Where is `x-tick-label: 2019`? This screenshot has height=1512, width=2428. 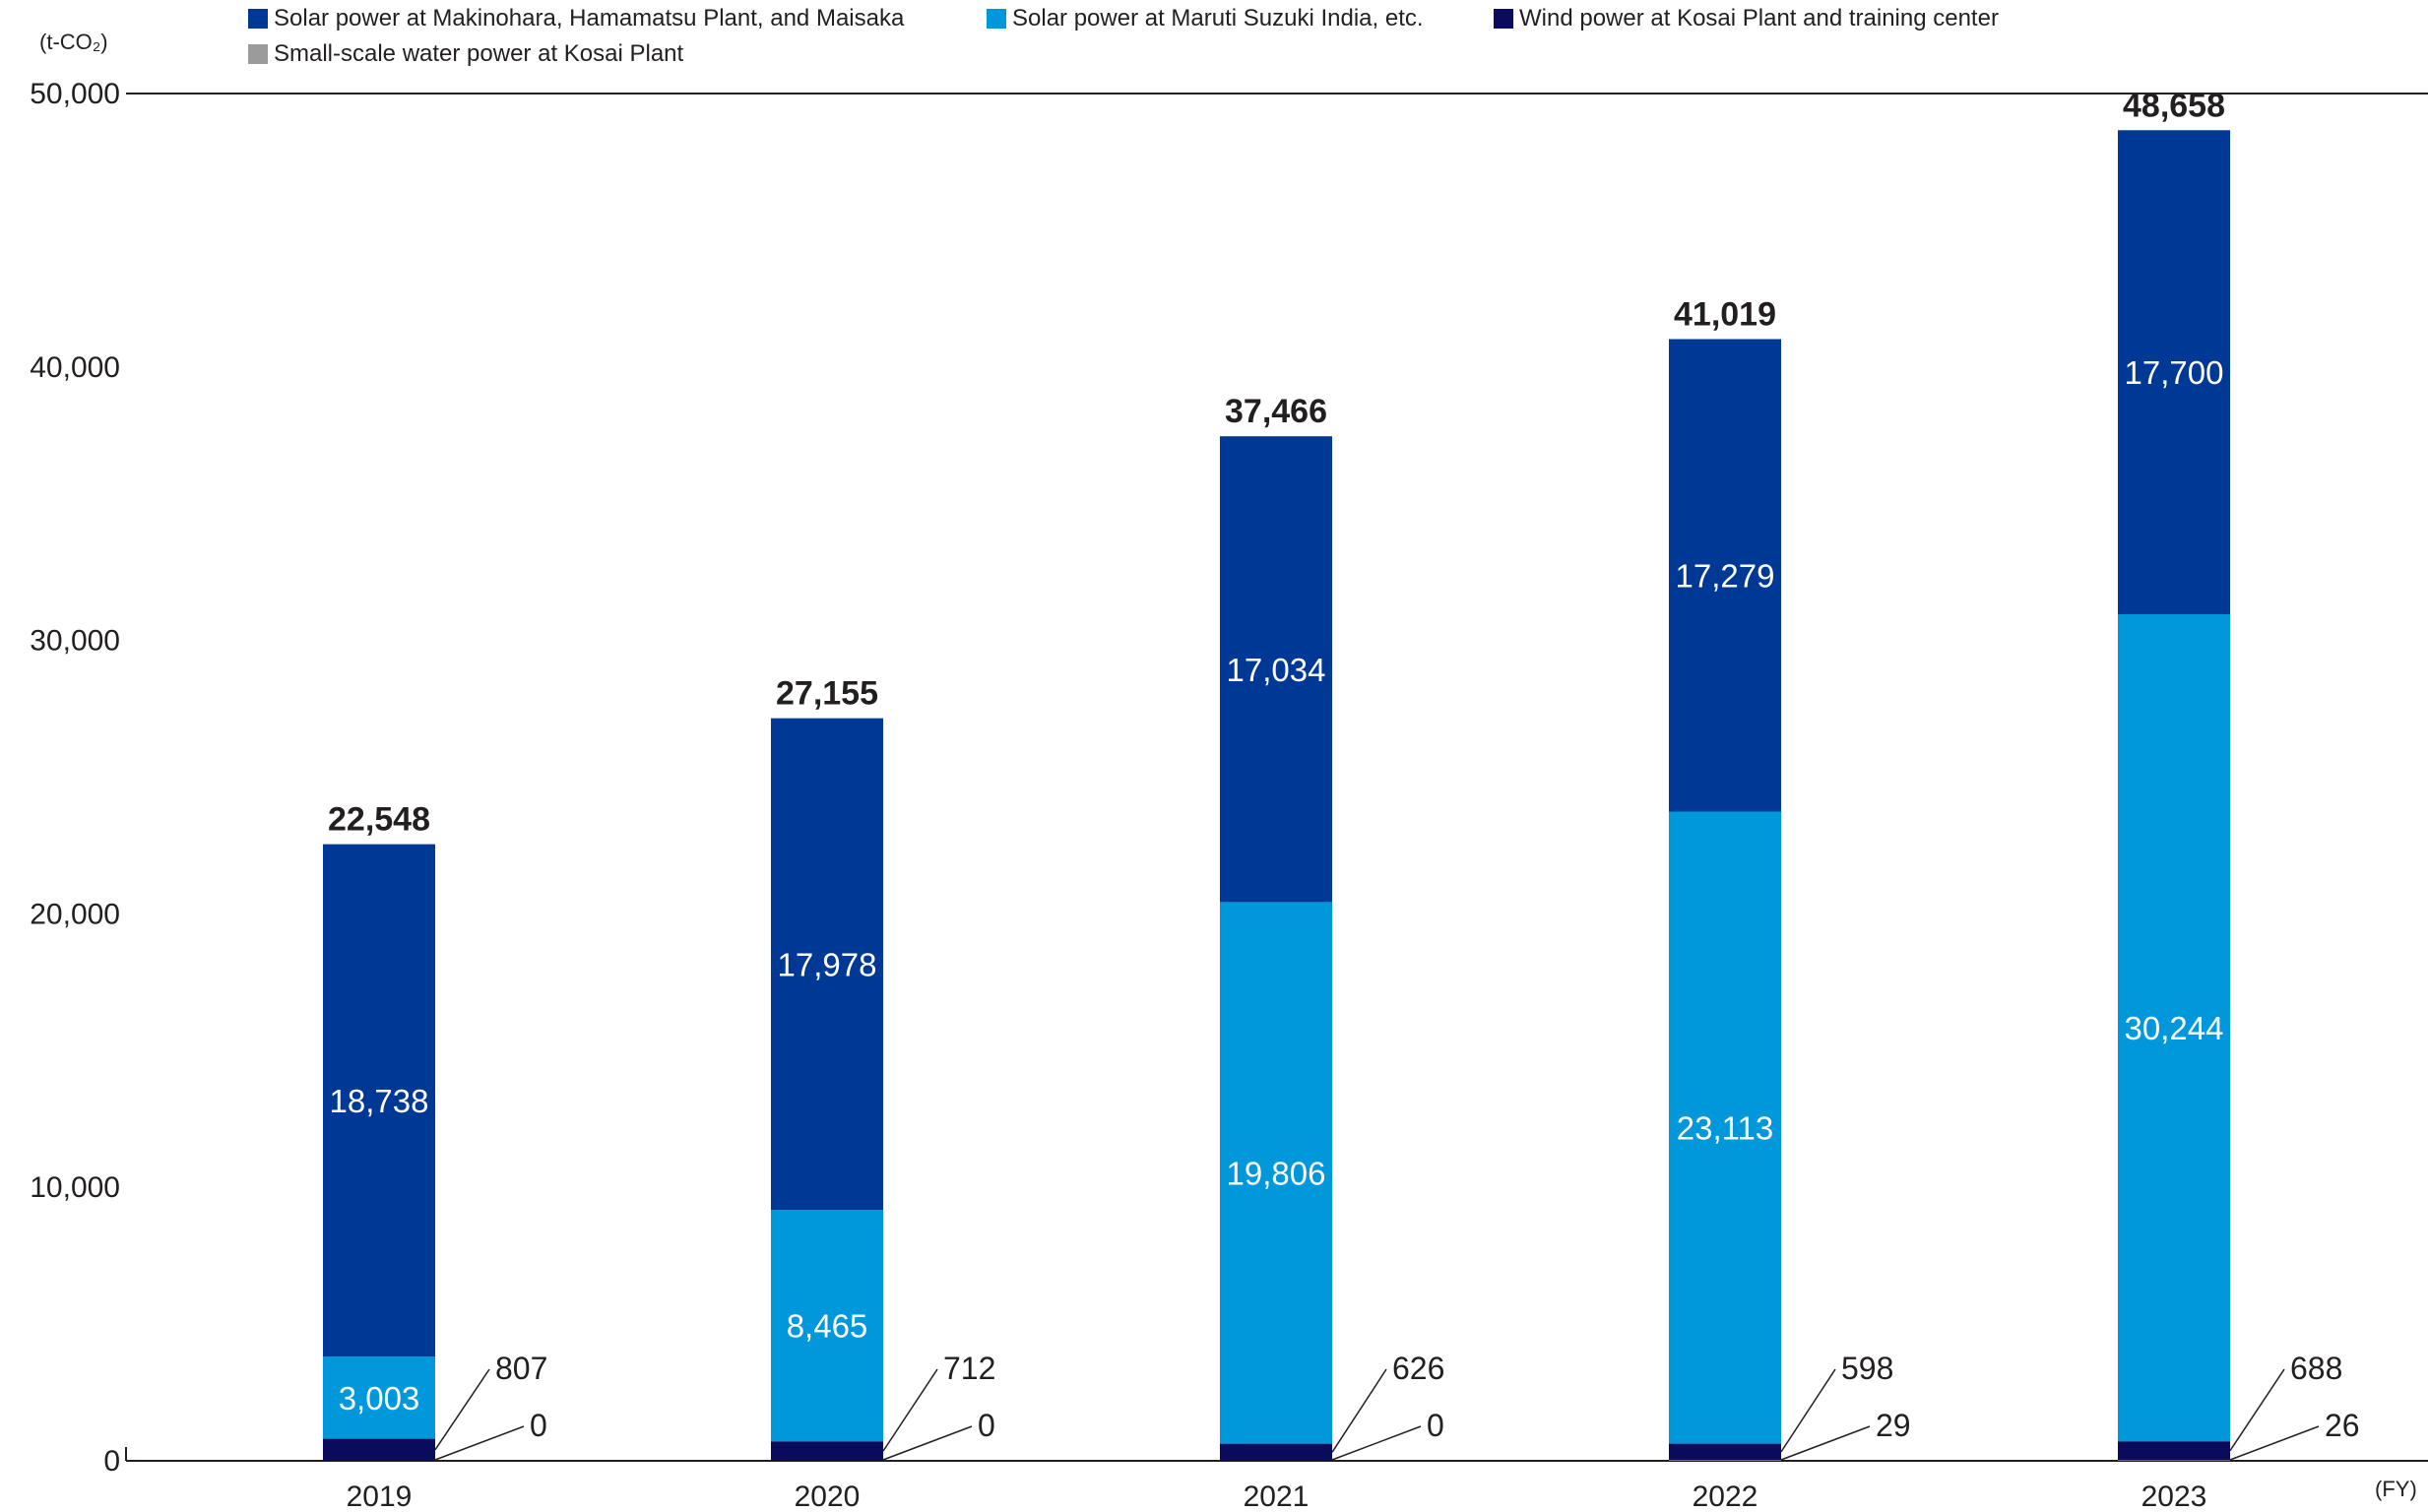
x-tick-label: 2019 is located at coordinates (380, 1496).